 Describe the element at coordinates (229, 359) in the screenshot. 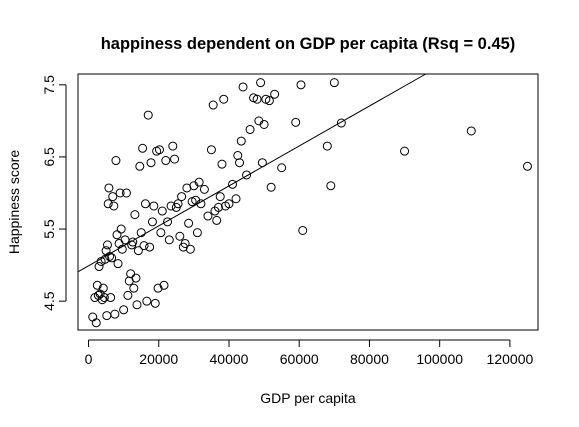

I see `x-tick-label: 40000` at that location.